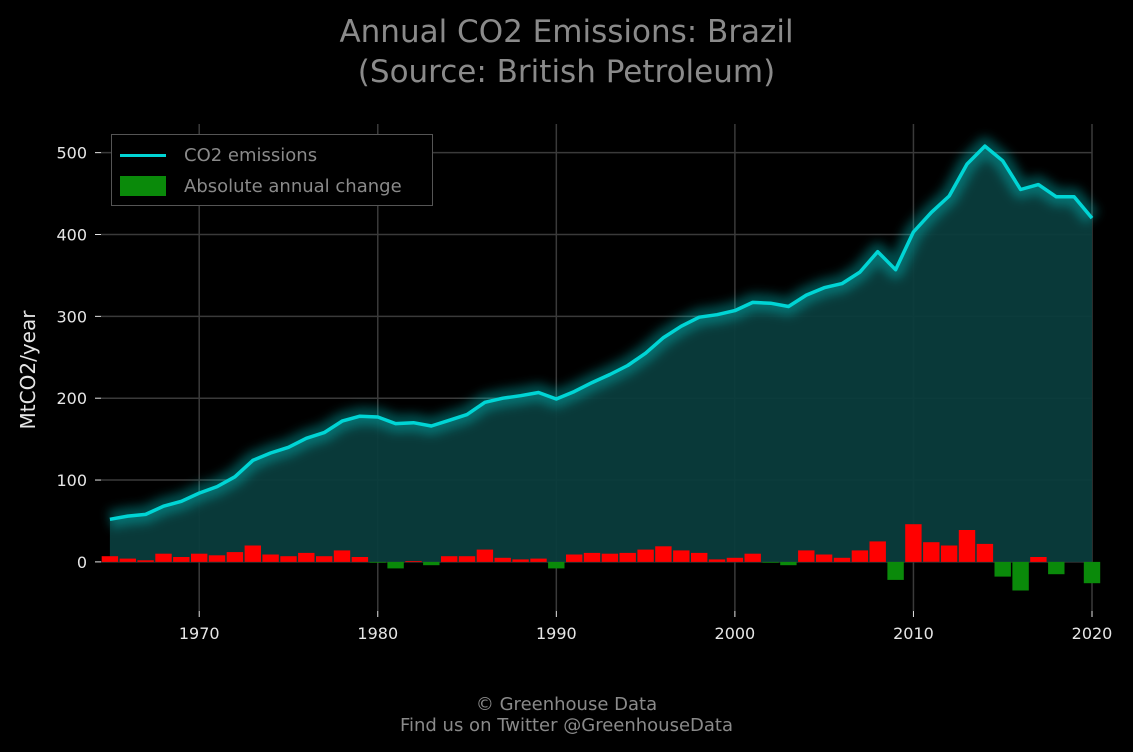  I want to click on footer-copyright: © Greenhouse Data, so click(566, 704).